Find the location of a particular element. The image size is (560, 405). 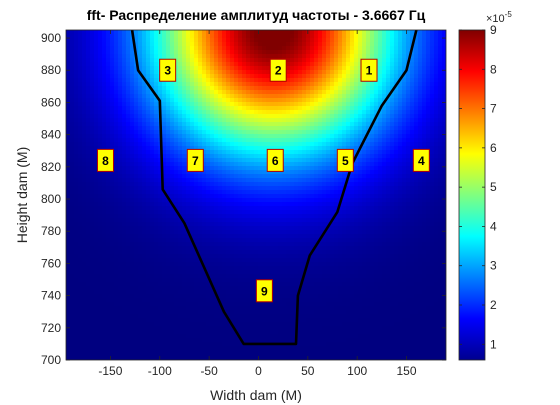

colorbar-gradient is located at coordinates (472, 195).